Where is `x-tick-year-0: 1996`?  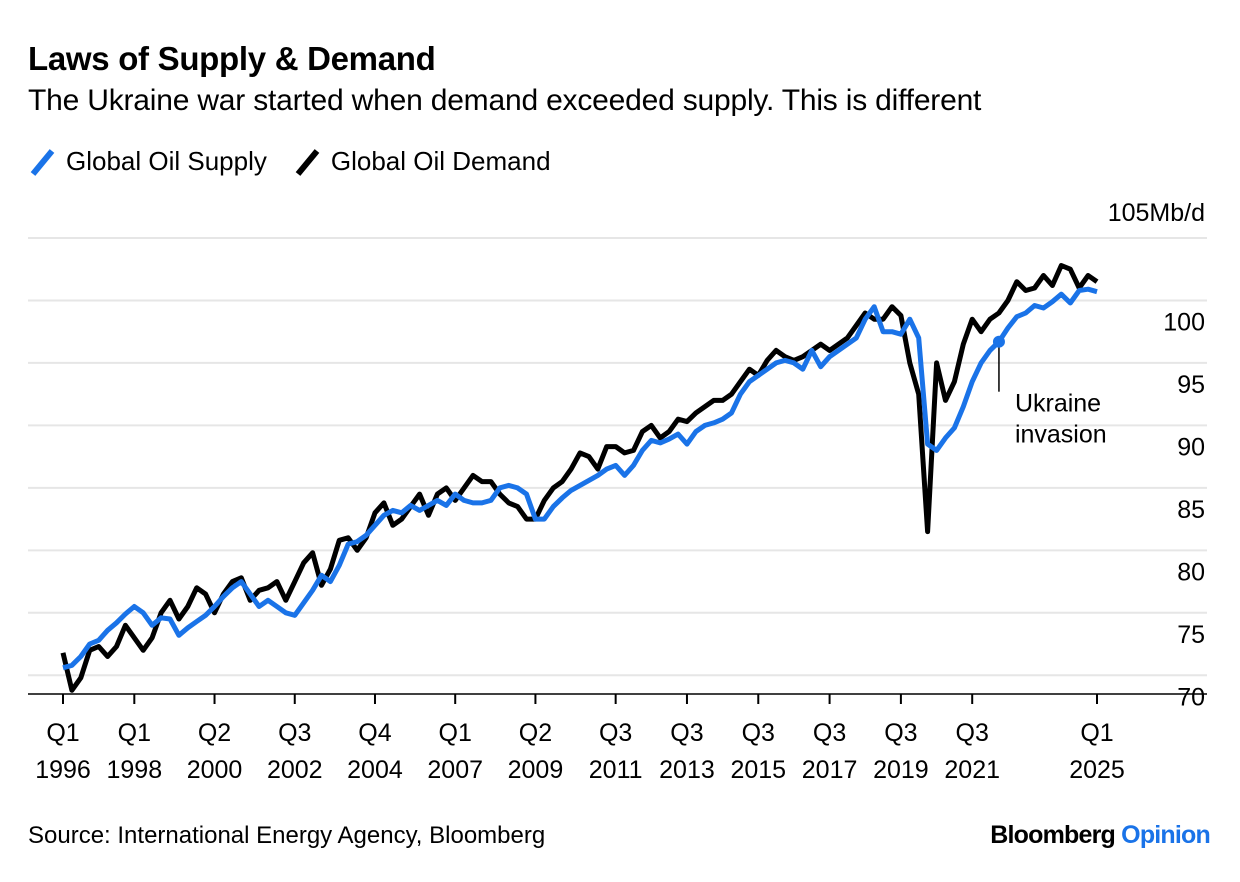 x-tick-year-0: 1996 is located at coordinates (63, 770).